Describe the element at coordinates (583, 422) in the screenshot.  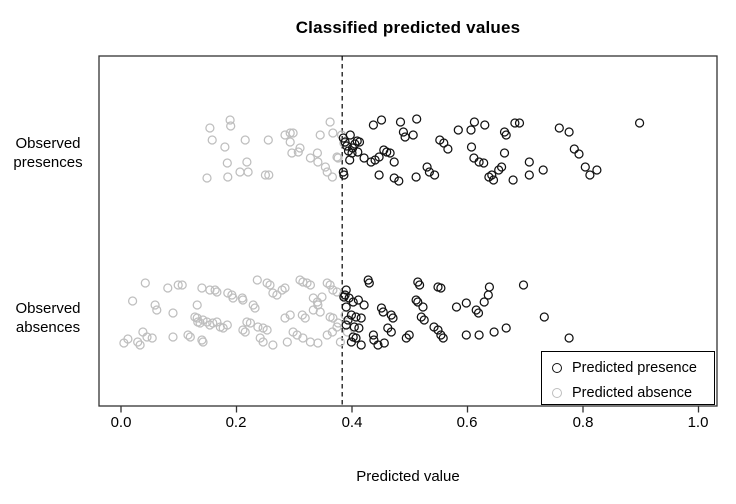
I see `x-tick-label-0.8: 0.8` at that location.